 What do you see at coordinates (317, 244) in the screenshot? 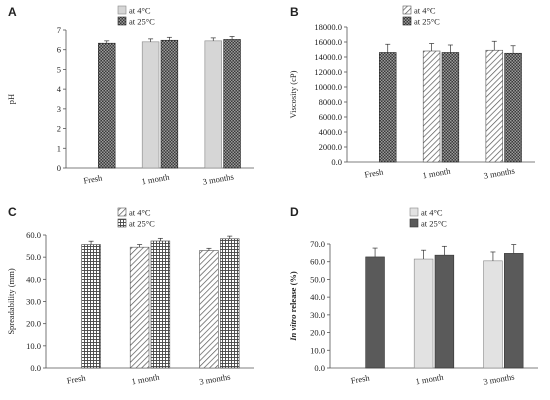
I see `y-tick-label: 70.0` at bounding box center [317, 244].